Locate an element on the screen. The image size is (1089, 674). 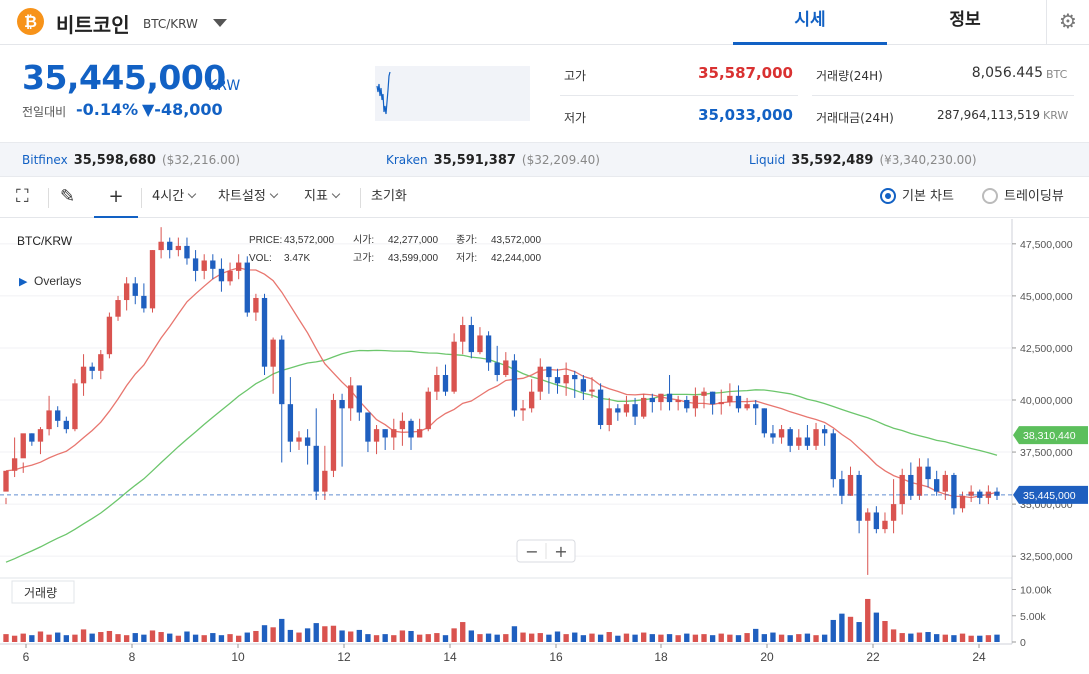
chart-settings-dropdown: 차트설정 is located at coordinates (248, 198).